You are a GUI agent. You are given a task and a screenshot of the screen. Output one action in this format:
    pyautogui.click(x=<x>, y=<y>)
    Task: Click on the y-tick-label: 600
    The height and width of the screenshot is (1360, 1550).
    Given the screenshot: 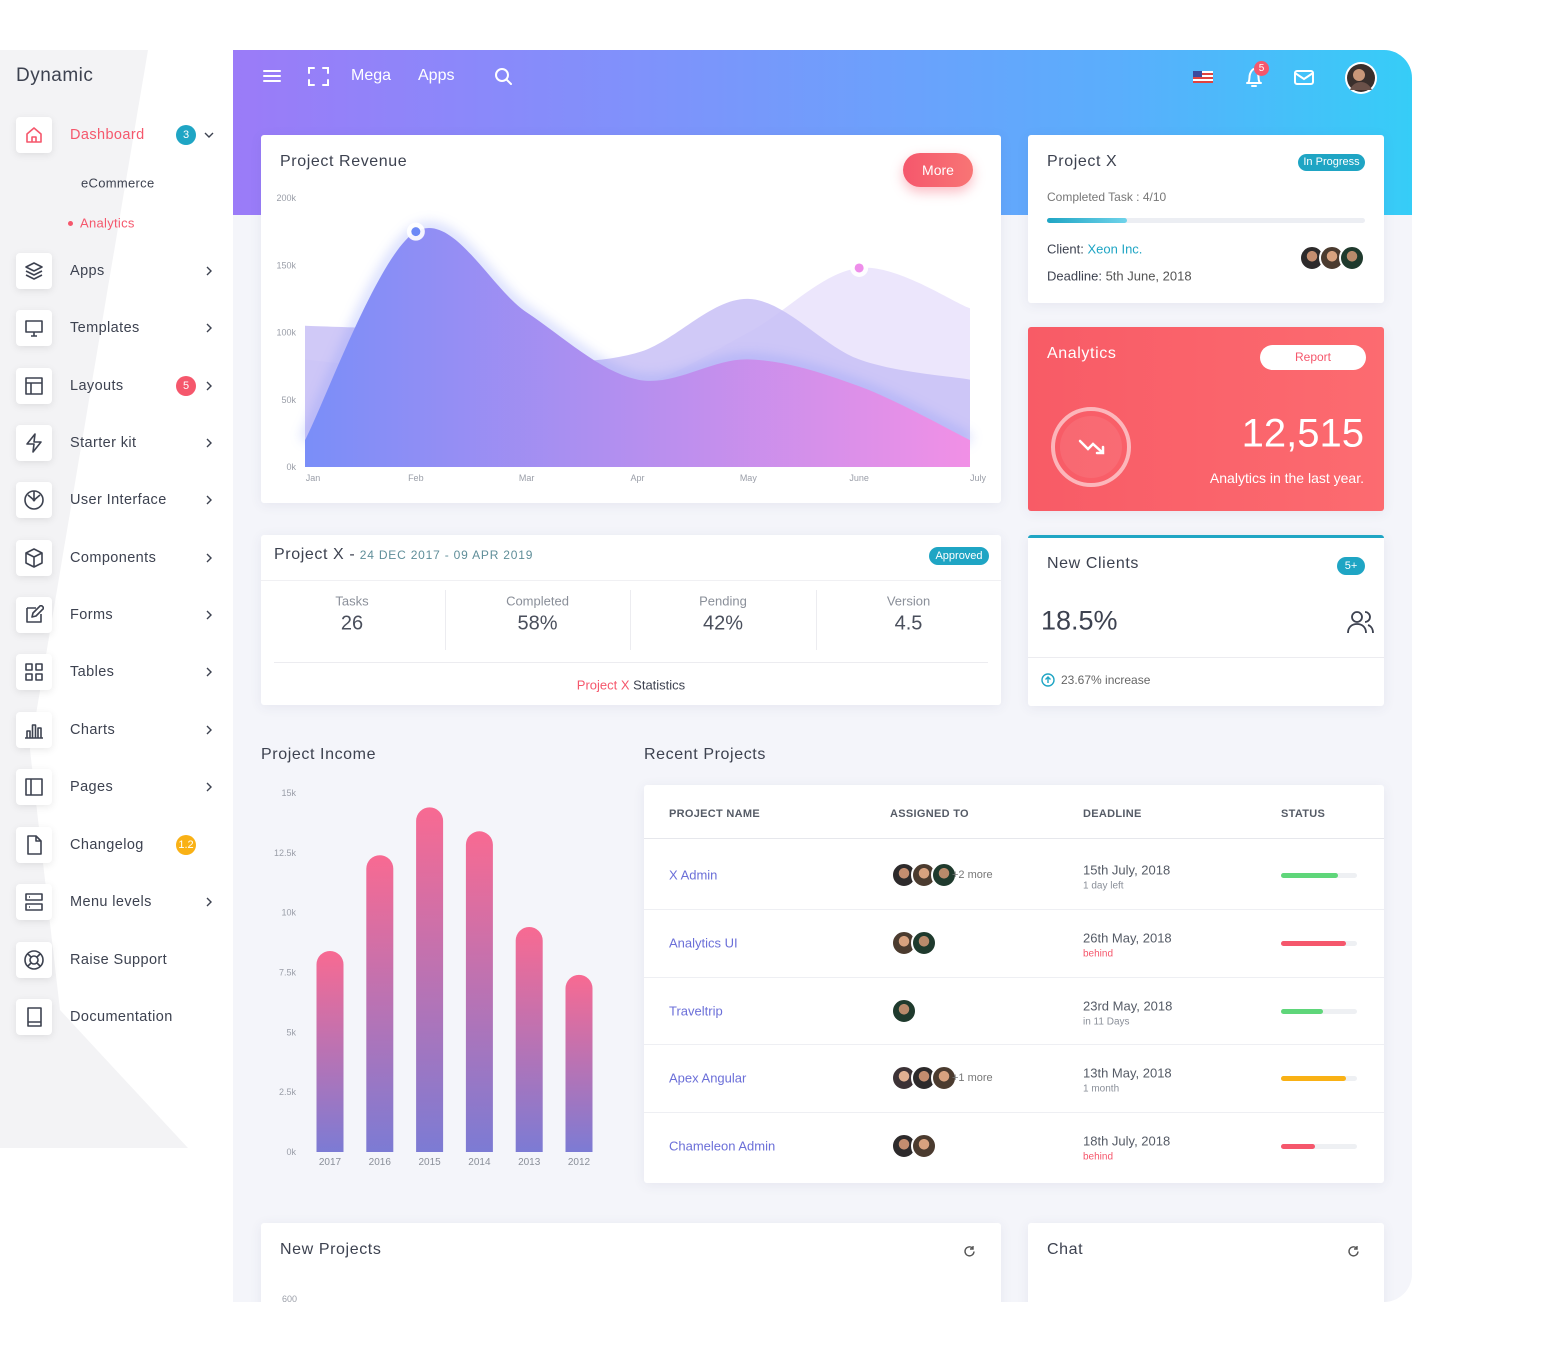 What is the action you would take?
    pyautogui.click(x=289, y=1298)
    